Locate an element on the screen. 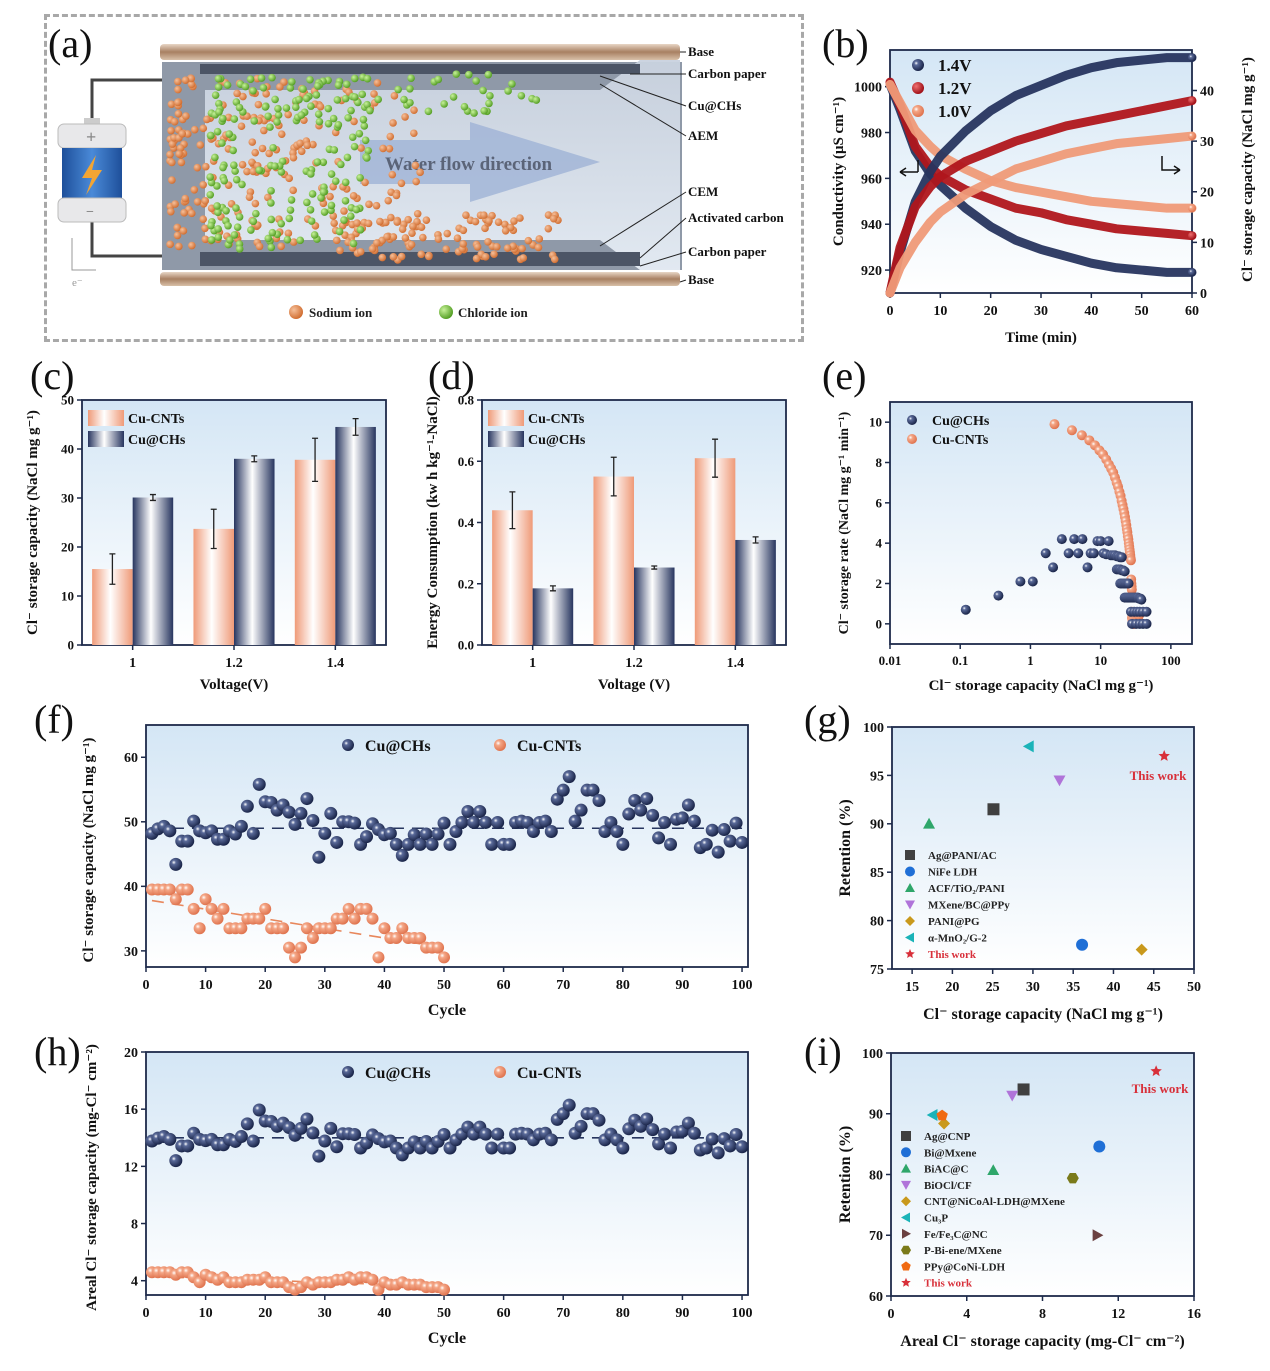 Image resolution: width=1270 pixels, height=1371 pixels. marker-pentagon is located at coordinates (906, 1266).